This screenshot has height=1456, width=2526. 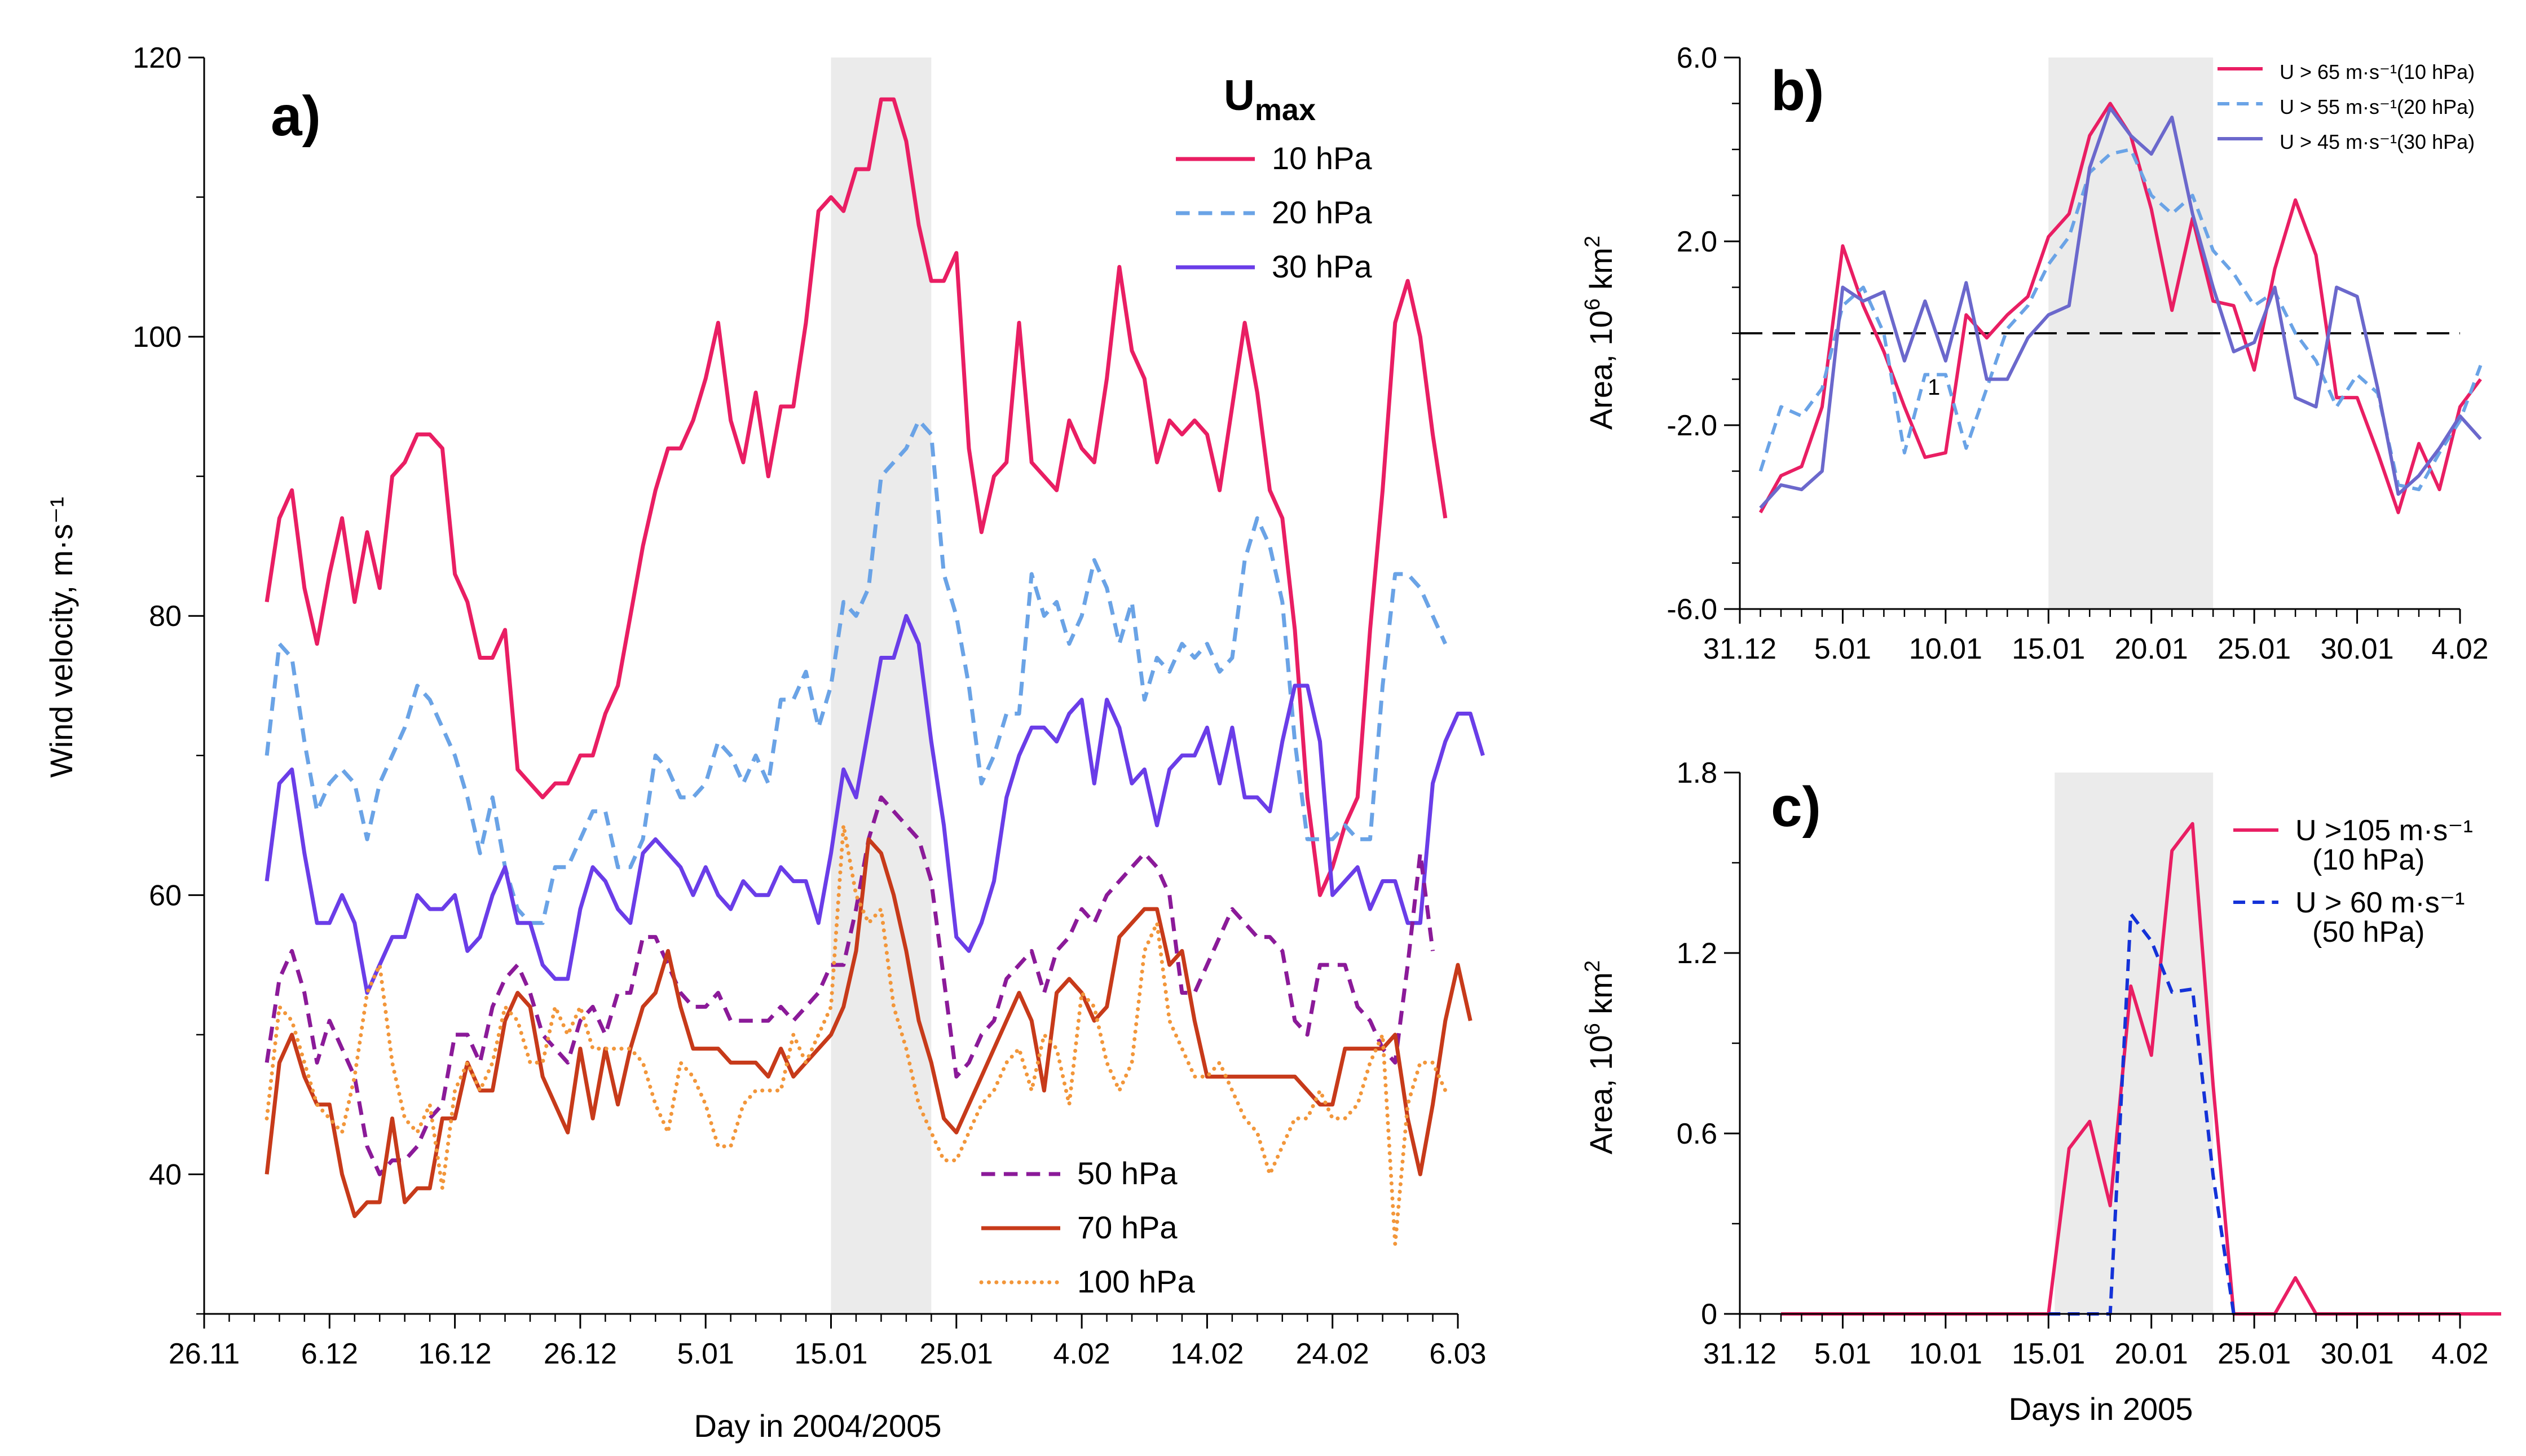 What do you see at coordinates (1945, 1354) in the screenshot?
I see `panel-c-xtick-label: 10.01` at bounding box center [1945, 1354].